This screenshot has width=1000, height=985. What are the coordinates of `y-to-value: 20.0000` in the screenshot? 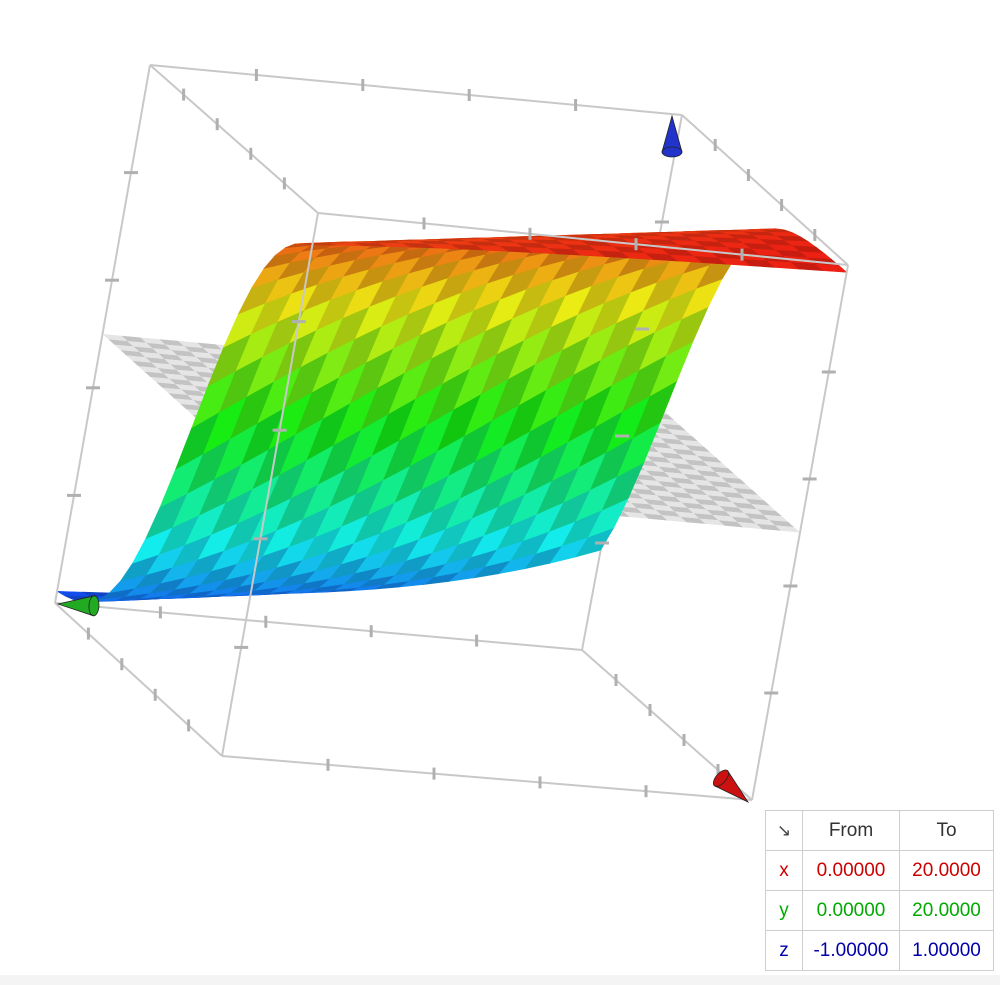 It's located at (946, 910).